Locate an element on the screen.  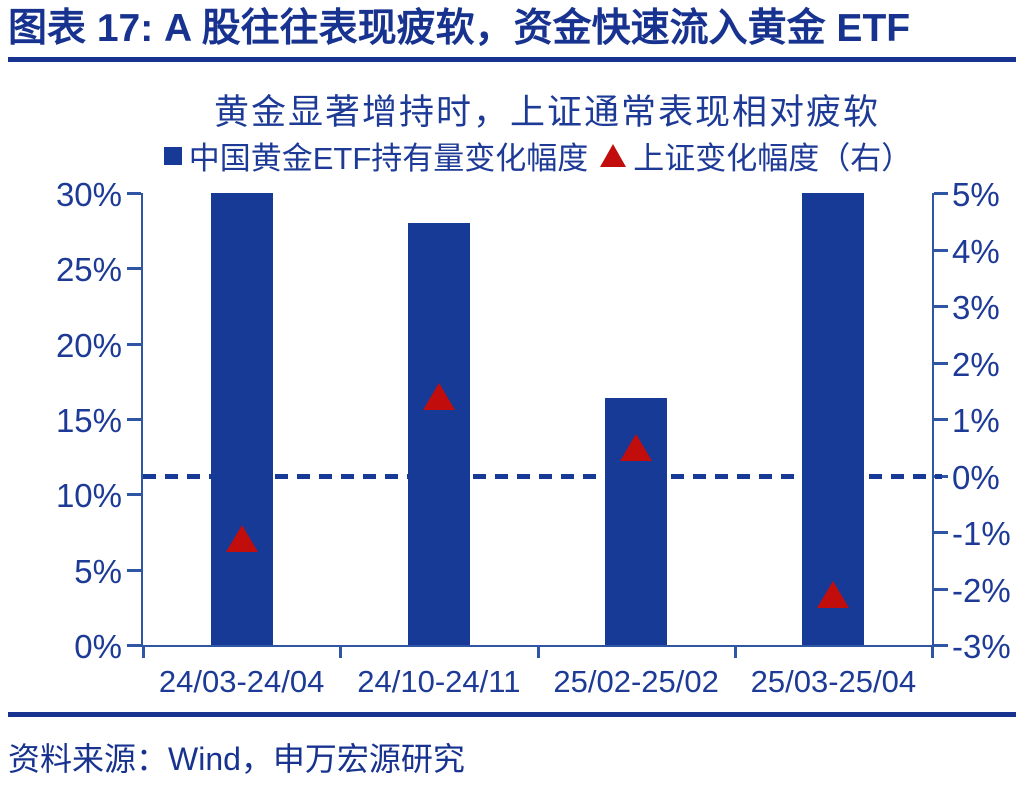
footer-rule is located at coordinates (512, 714).